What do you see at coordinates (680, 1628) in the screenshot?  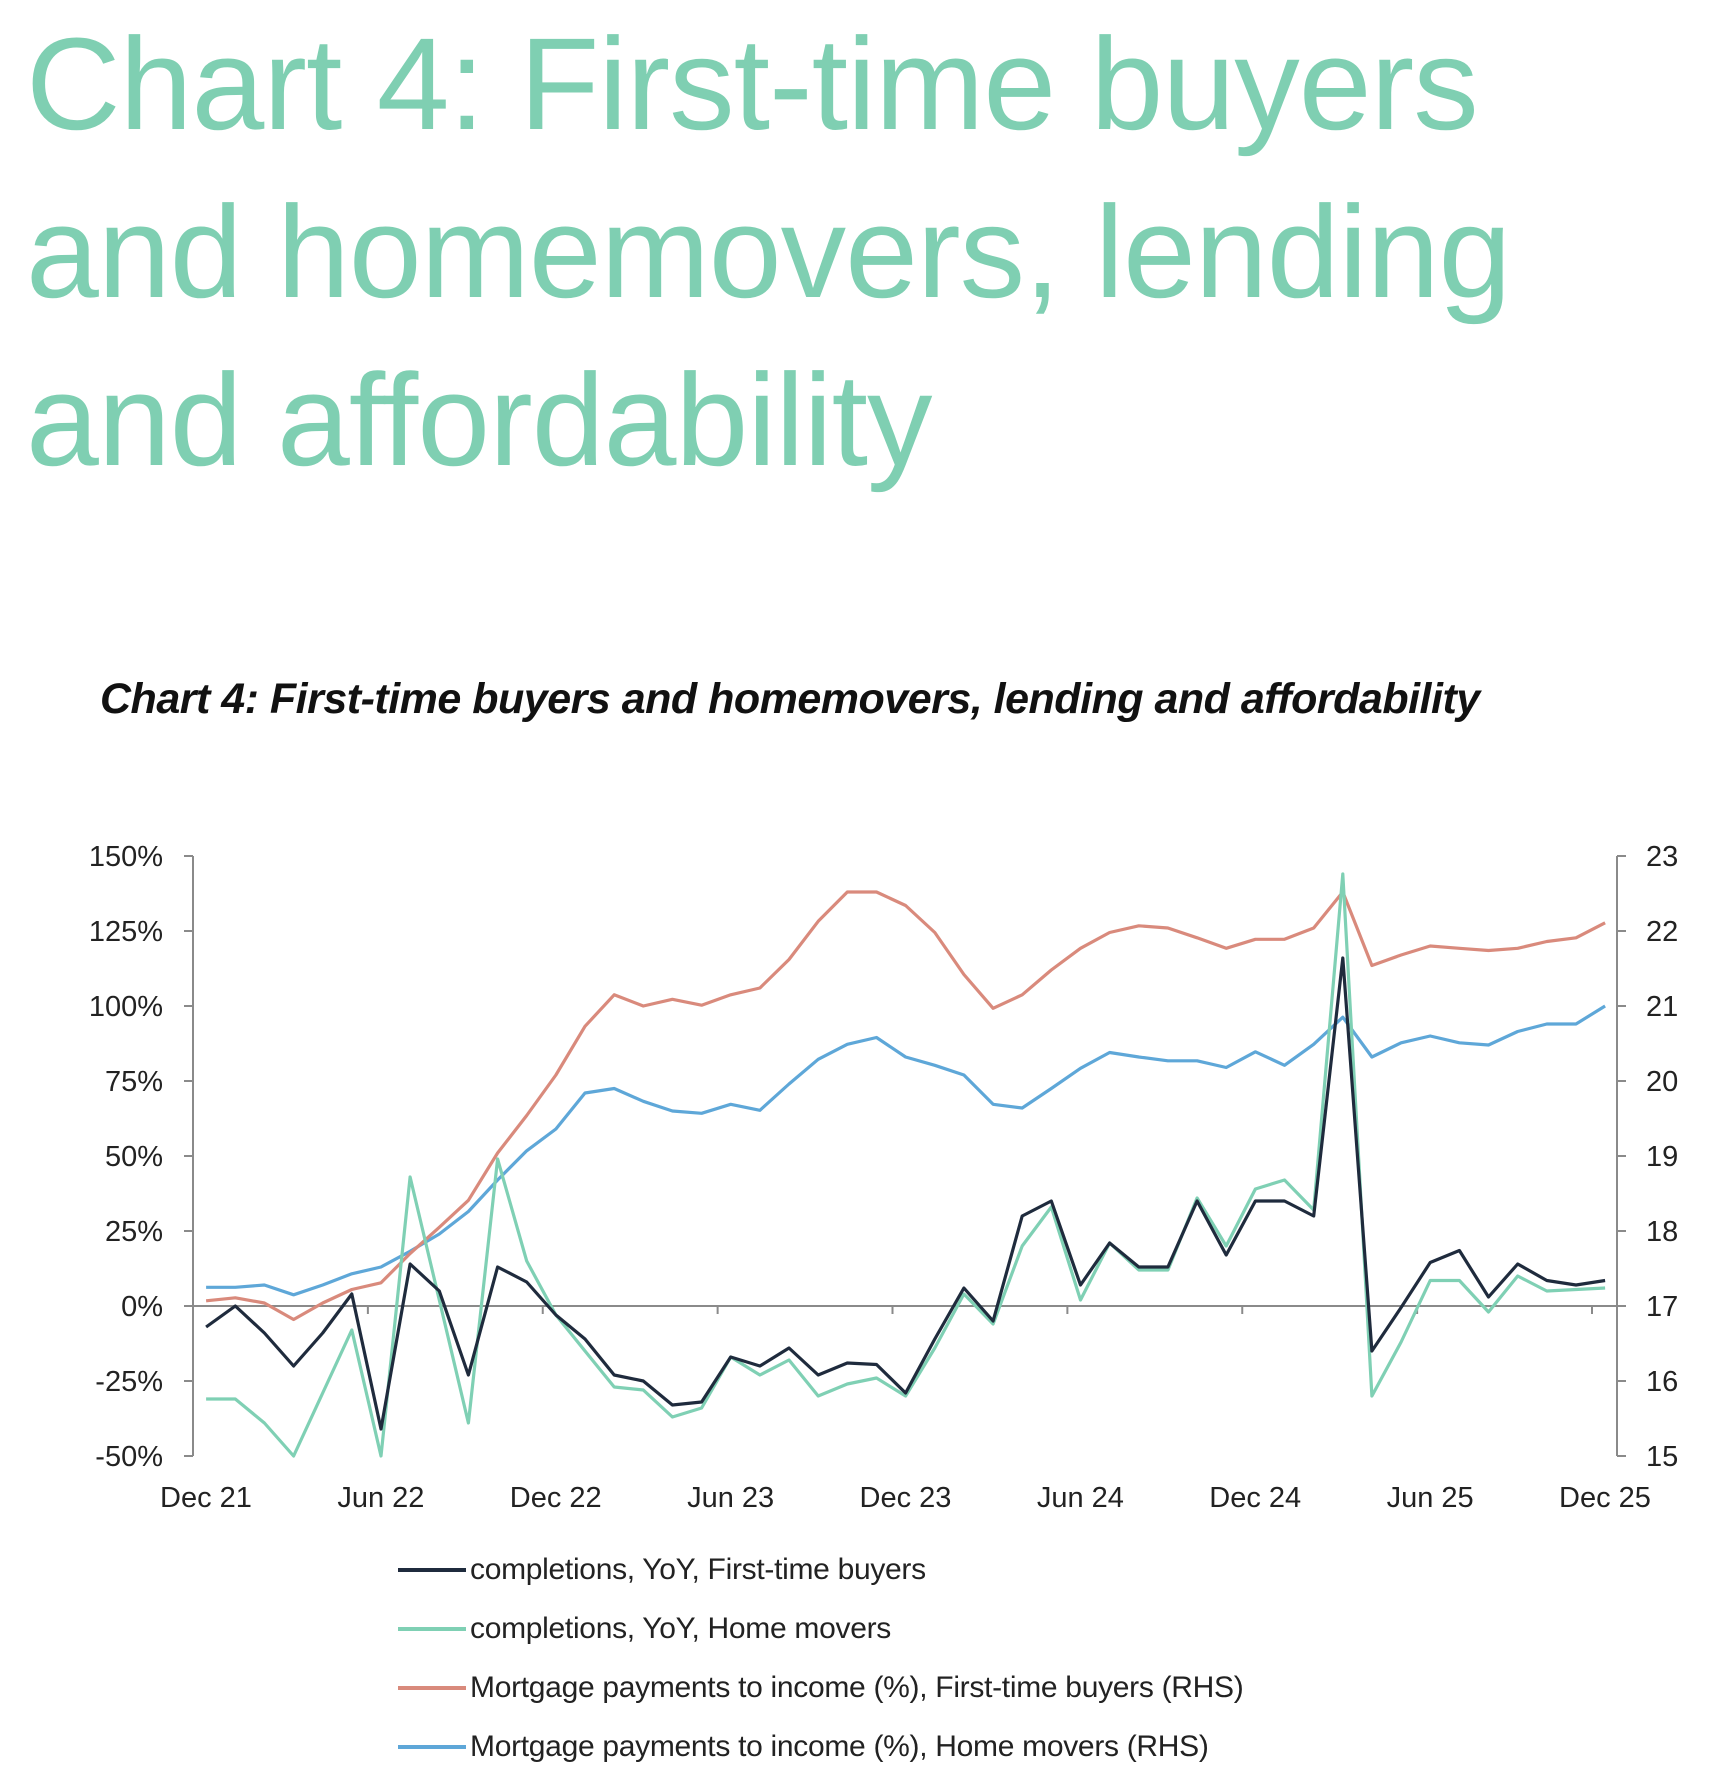 I see `legend-label: completions, YoY, Home movers` at bounding box center [680, 1628].